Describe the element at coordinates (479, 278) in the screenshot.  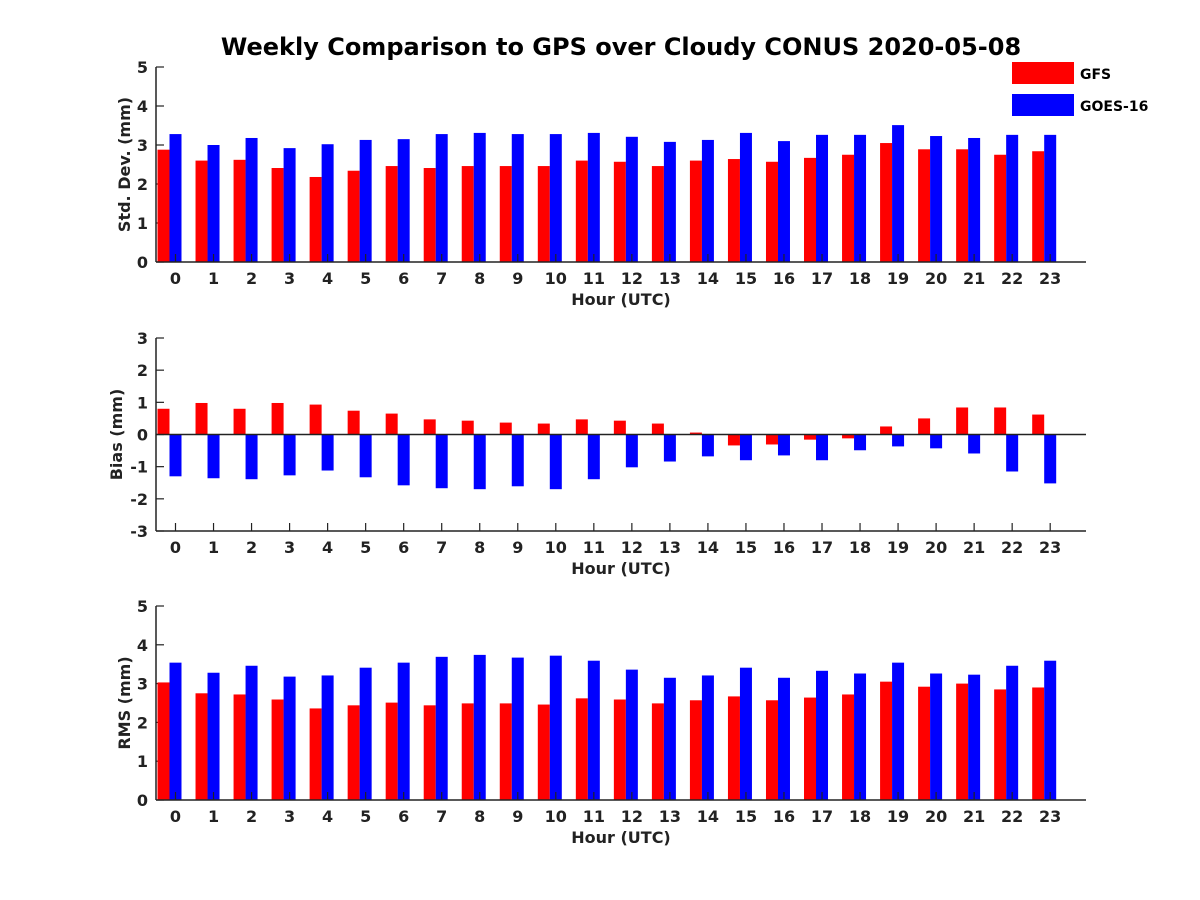
I see `x-tick-label: 8` at that location.